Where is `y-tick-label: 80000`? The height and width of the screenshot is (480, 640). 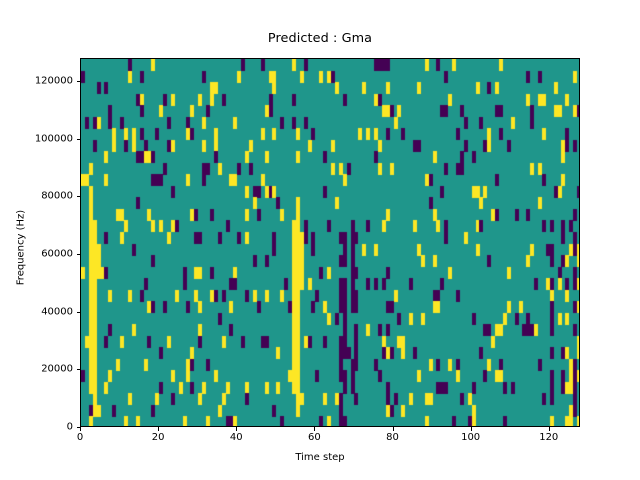
y-tick-label: 80000 is located at coordinates (57, 196).